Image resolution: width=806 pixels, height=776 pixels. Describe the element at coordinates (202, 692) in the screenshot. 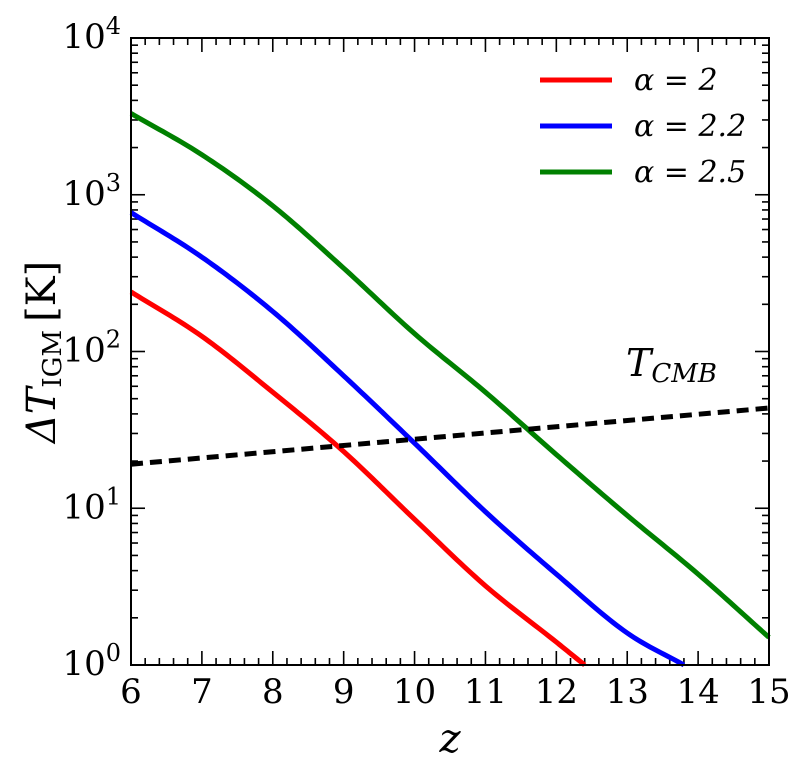

I see `x-tick-label: 7` at that location.